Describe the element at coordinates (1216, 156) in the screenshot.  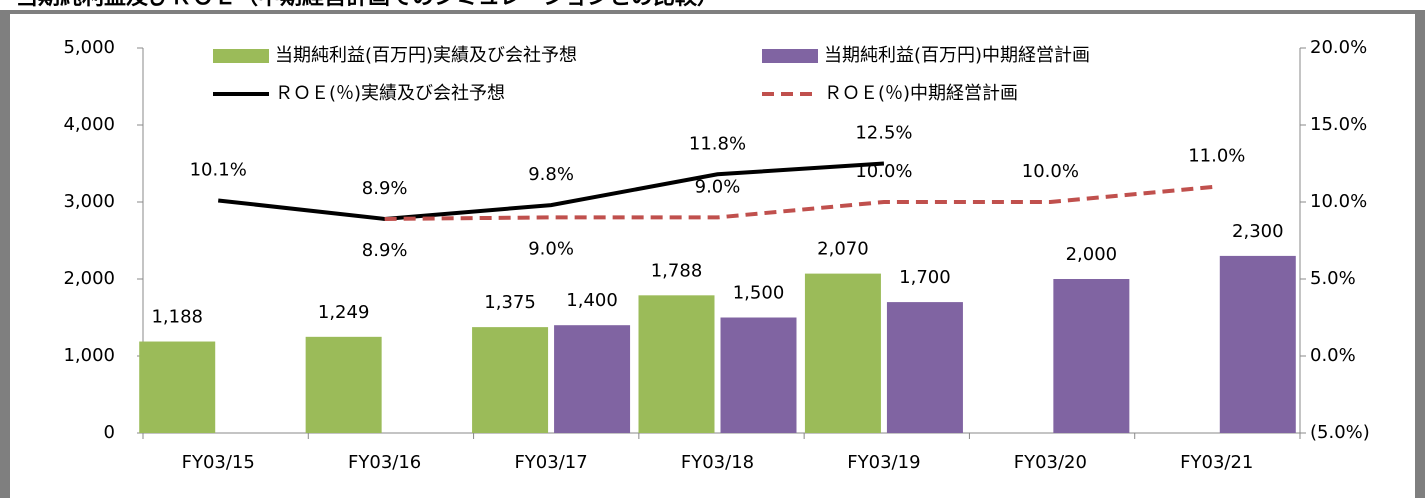
I see `line-label: 11.0%` at that location.